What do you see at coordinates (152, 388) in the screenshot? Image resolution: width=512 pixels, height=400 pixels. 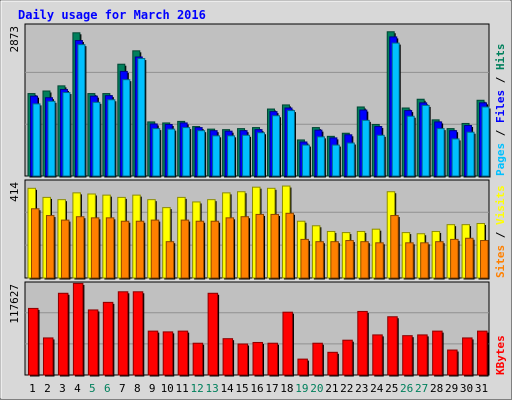 I see `x-tick-label-day-9: 9` at bounding box center [152, 388].